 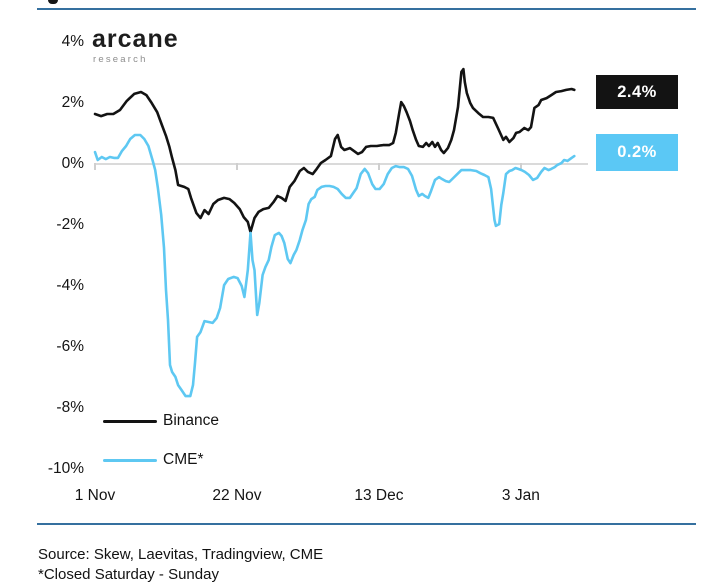 I want to click on y-axis-label: -2%, so click(x=70, y=224).